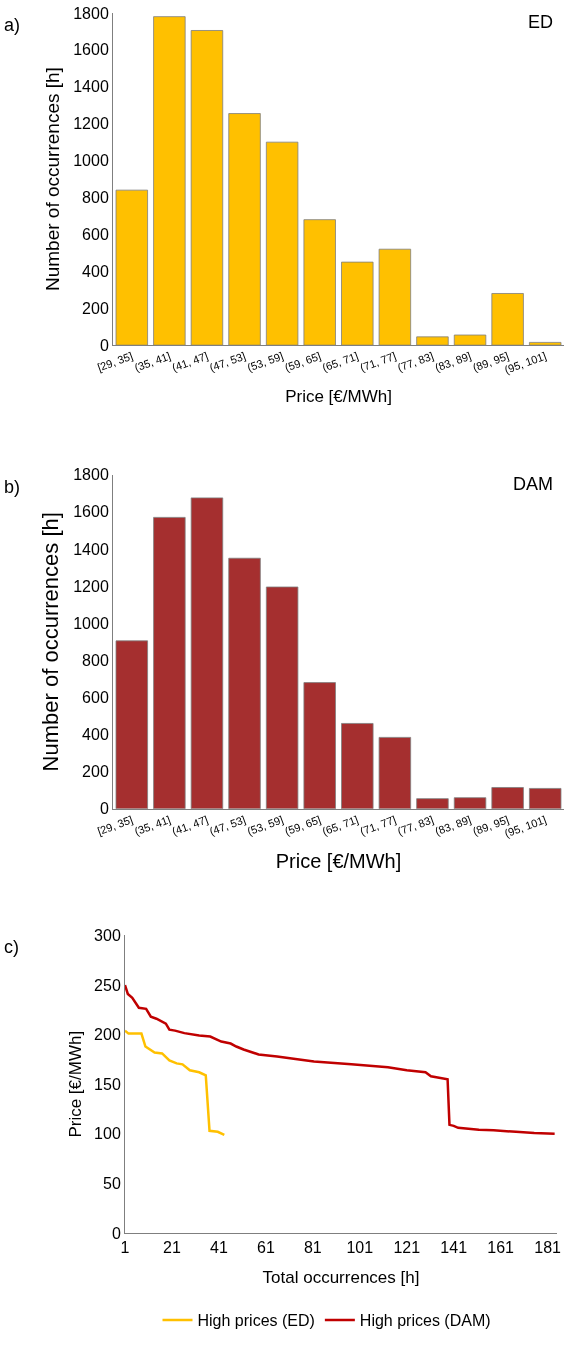 The height and width of the screenshot is (1345, 572). I want to click on x-tick-label: (83, 89], so click(453, 361).